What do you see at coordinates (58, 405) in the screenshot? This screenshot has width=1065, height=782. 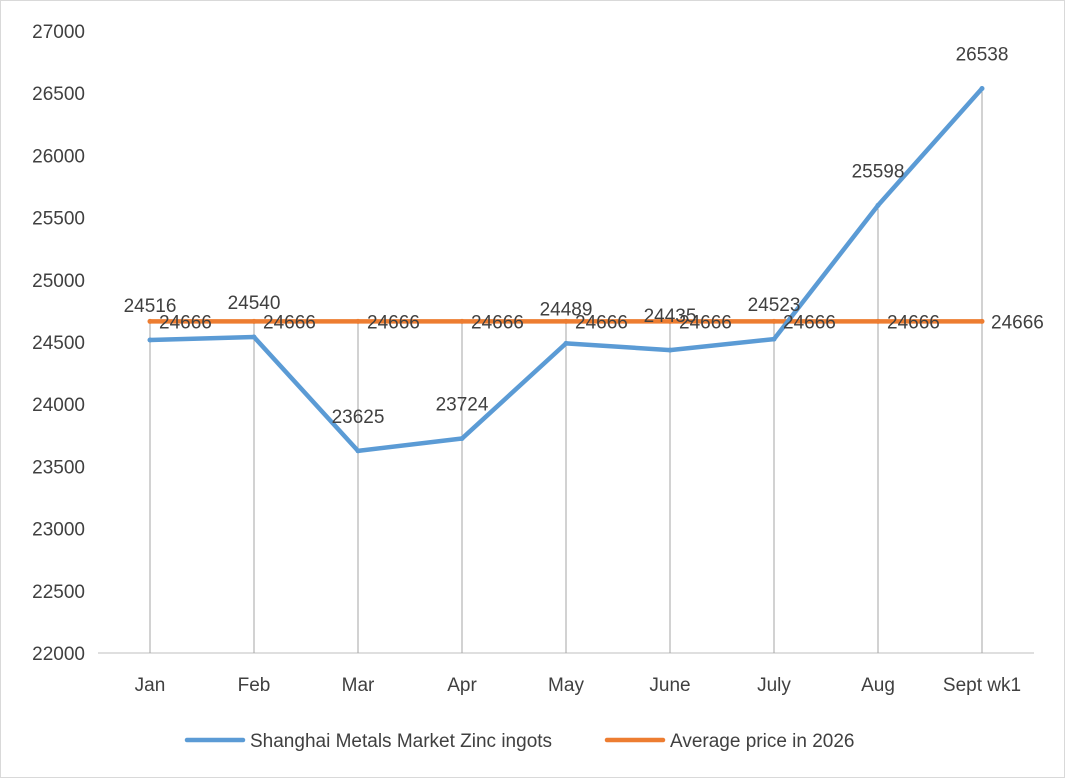 I see `y-tick-label: 24000` at bounding box center [58, 405].